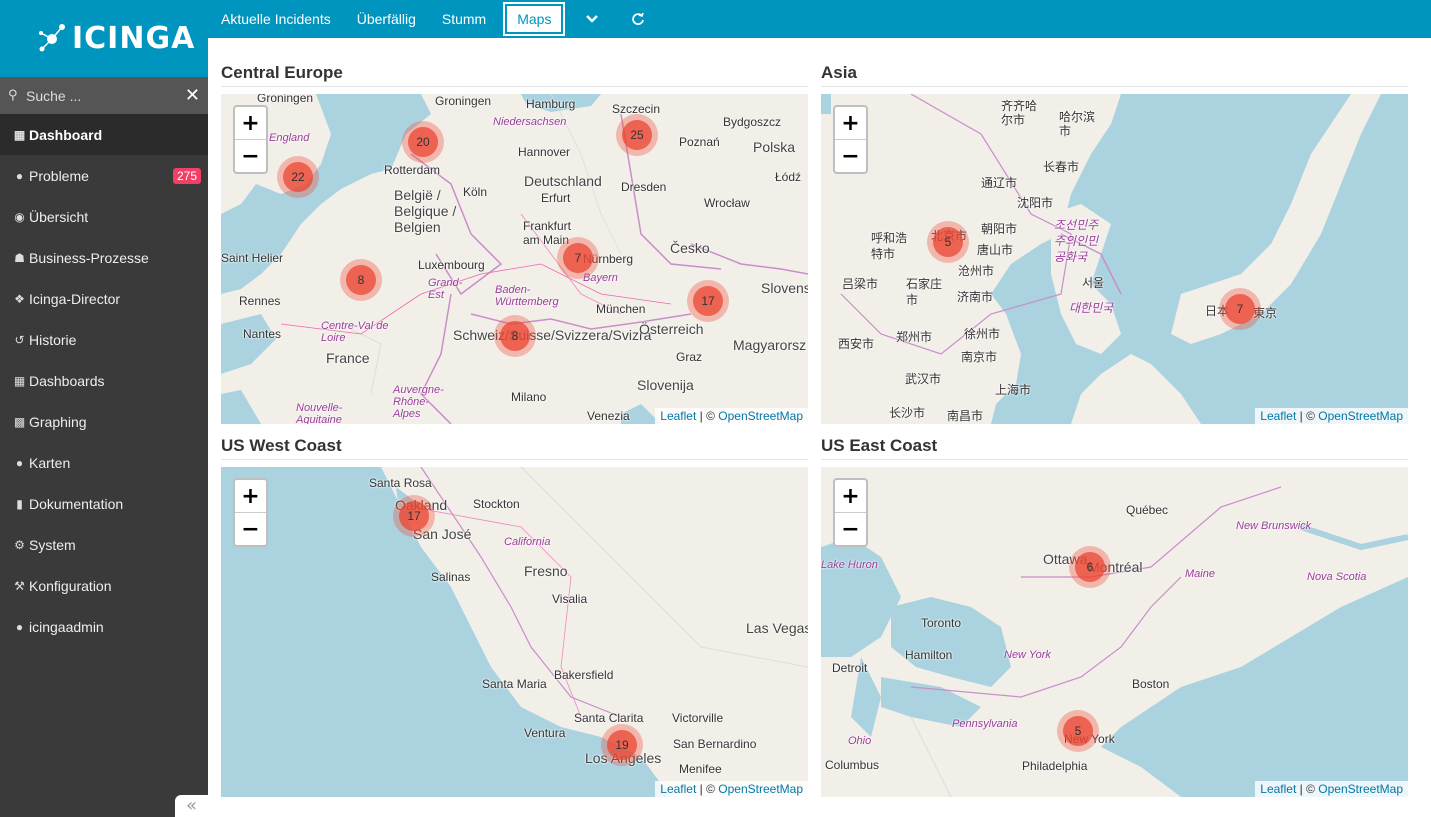  What do you see at coordinates (104, 503) in the screenshot?
I see `sidebar-item-dokumentation: ▮ Dokumentation` at bounding box center [104, 503].